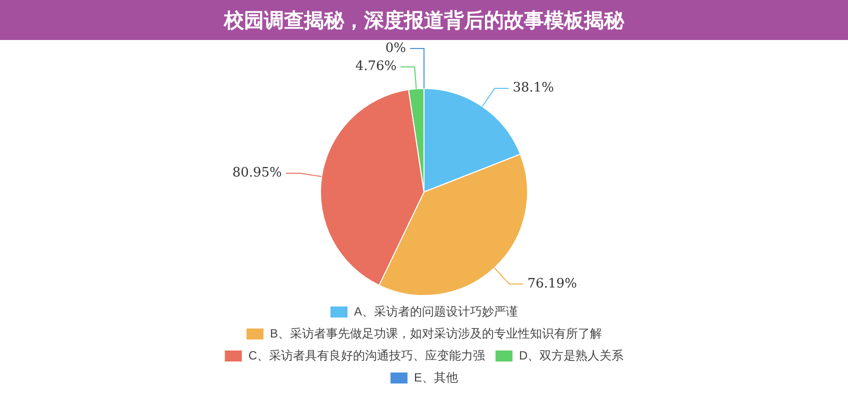 The width and height of the screenshot is (848, 400). I want to click on legend-label: C、采访者具有良好的沟通技巧、应变能力强, so click(367, 355).